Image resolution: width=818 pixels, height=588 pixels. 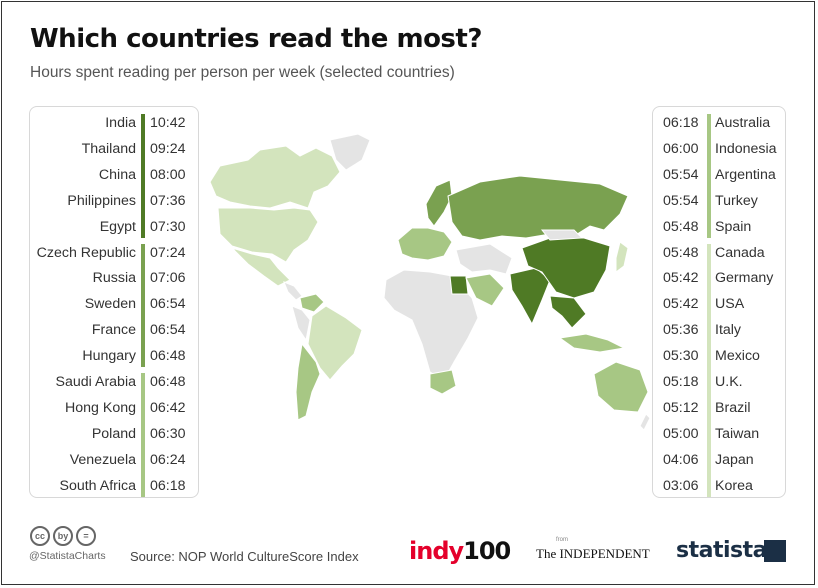 What do you see at coordinates (681, 330) in the screenshot?
I see `reading-time: 05:36` at bounding box center [681, 330].